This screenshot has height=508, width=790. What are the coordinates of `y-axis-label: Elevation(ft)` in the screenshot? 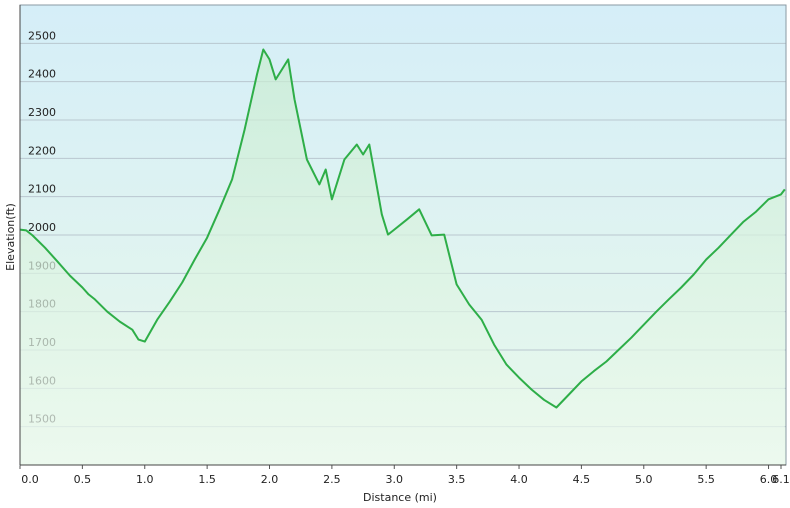 It's located at (10, 237).